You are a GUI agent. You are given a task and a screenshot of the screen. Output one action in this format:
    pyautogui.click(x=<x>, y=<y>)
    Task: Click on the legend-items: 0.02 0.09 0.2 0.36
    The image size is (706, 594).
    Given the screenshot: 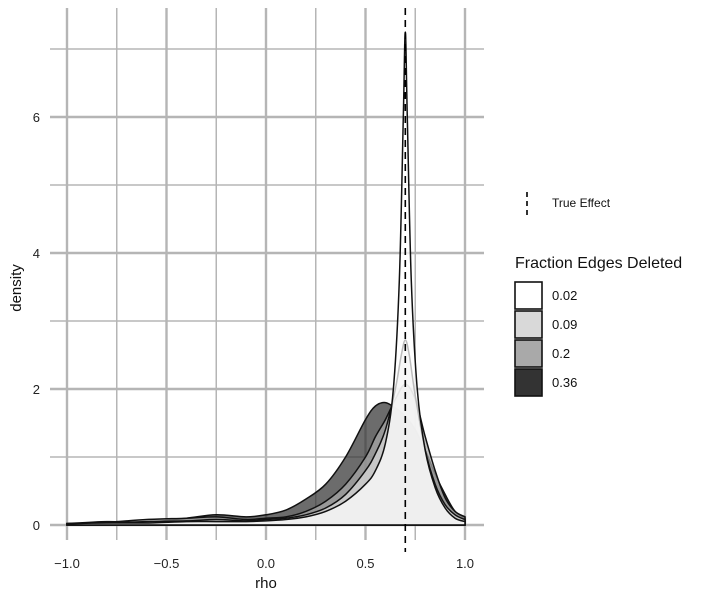 What is the action you would take?
    pyautogui.click(x=545, y=339)
    